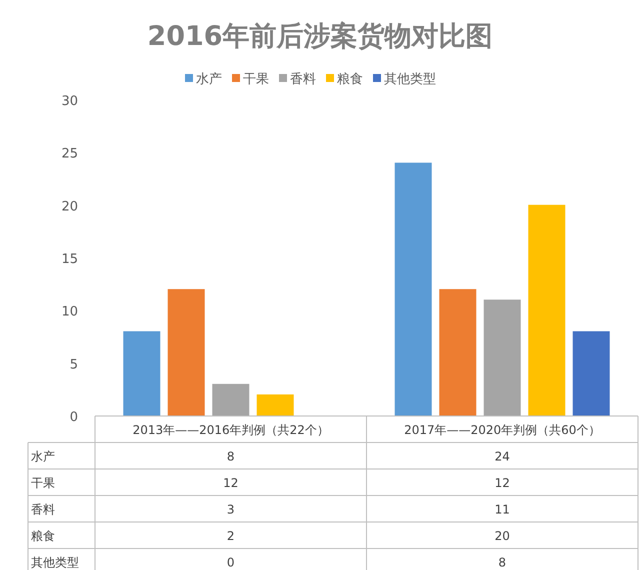 Image resolution: width=640 pixels, height=570 pixels. Describe the element at coordinates (230, 536) in the screenshot. I see `data-label: 2` at that location.